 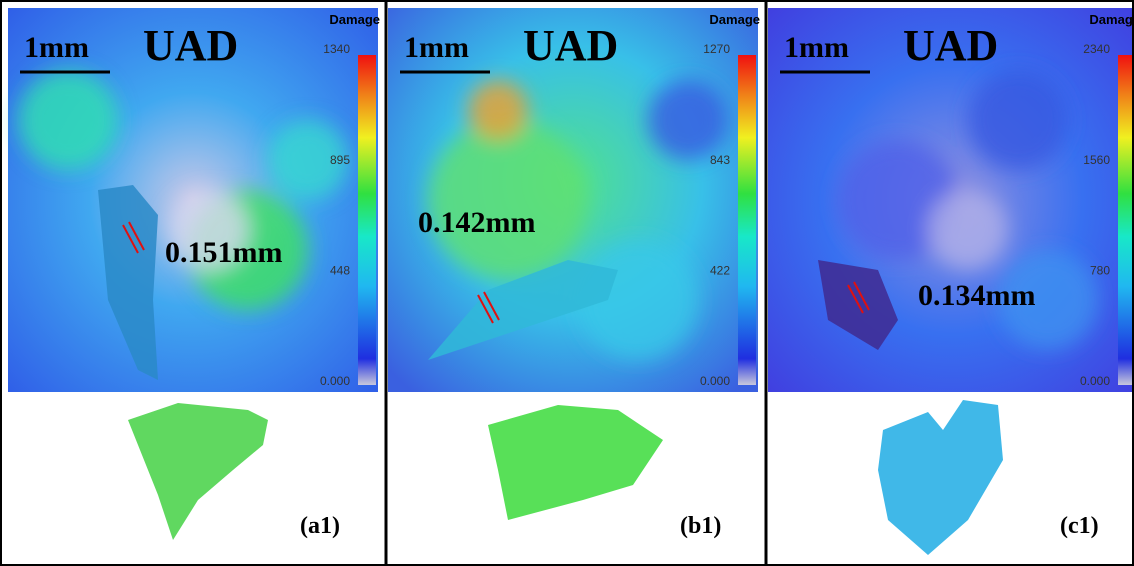 I want to click on colorbar-tick-label: 1340, so click(x=336, y=49).